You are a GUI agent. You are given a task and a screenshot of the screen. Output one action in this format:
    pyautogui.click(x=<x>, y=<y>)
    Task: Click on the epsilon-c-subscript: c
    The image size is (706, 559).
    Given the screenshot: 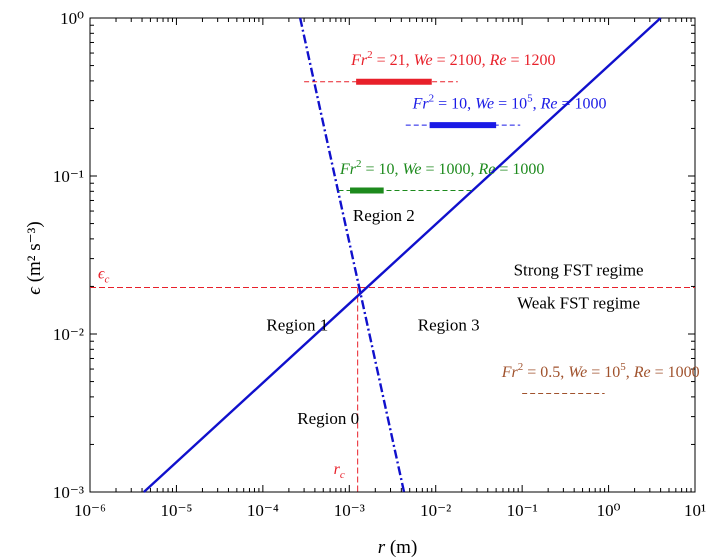 What is the action you would take?
    pyautogui.click(x=106, y=279)
    